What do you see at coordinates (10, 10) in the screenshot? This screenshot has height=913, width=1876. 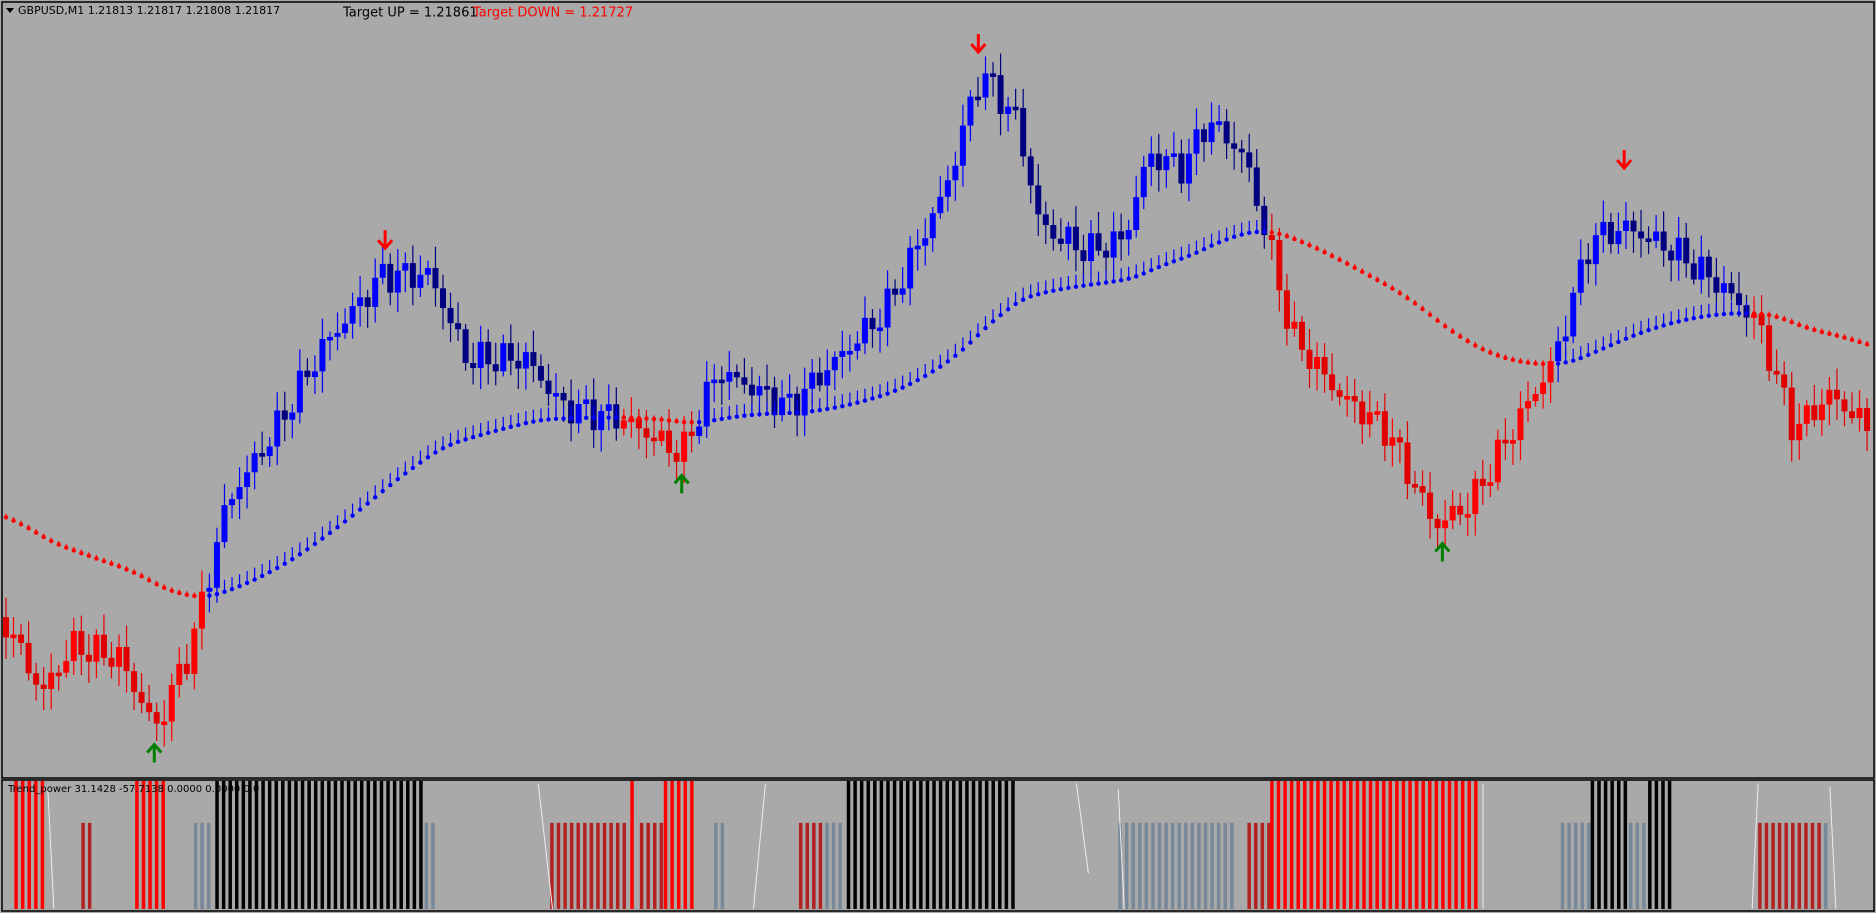 I see `menu-triangle` at bounding box center [10, 10].